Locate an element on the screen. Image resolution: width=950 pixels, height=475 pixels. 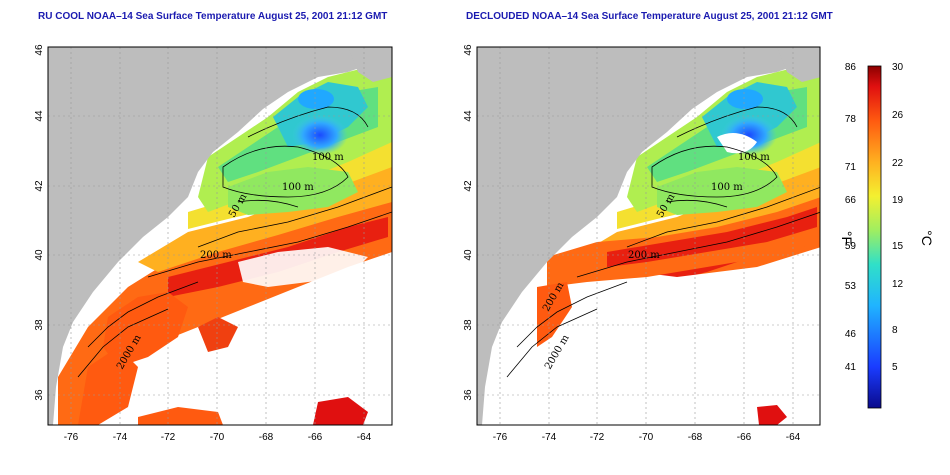
right-contour-label-100m-south: 100 m is located at coordinates (727, 187).